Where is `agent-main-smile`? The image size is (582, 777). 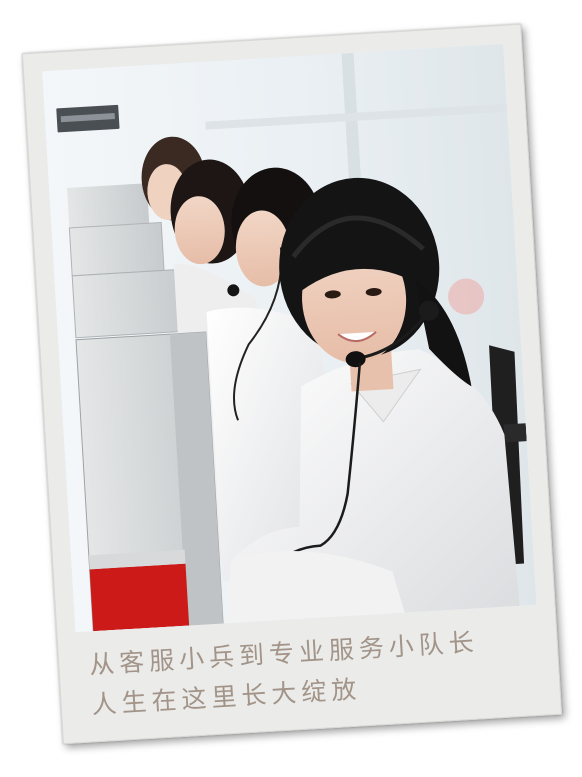
agent-main-smile is located at coordinates (357, 337).